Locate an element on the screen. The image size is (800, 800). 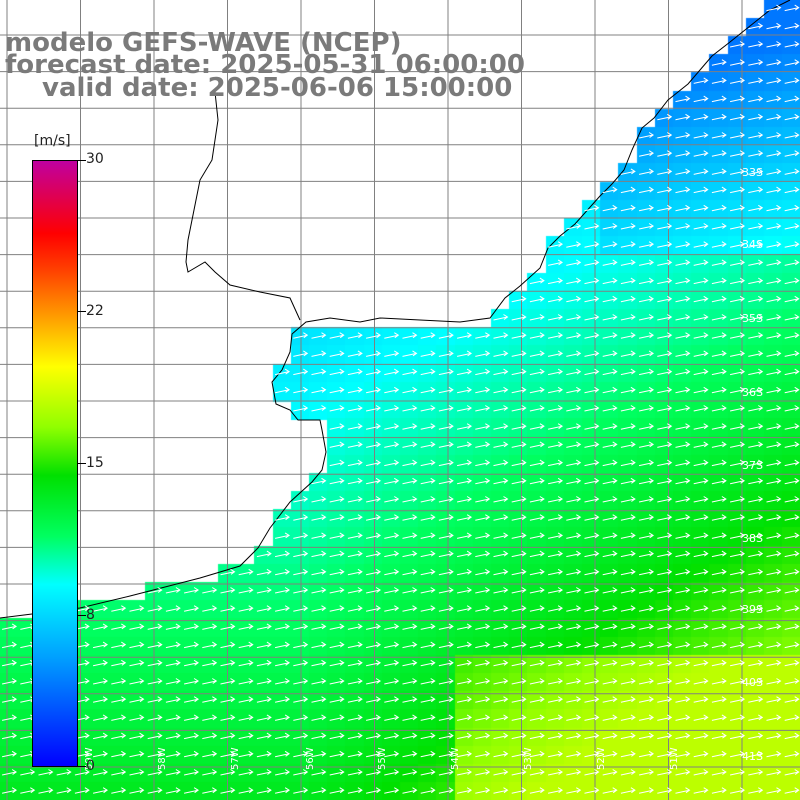
lat-label-34s: 34S is located at coordinates (752, 244).